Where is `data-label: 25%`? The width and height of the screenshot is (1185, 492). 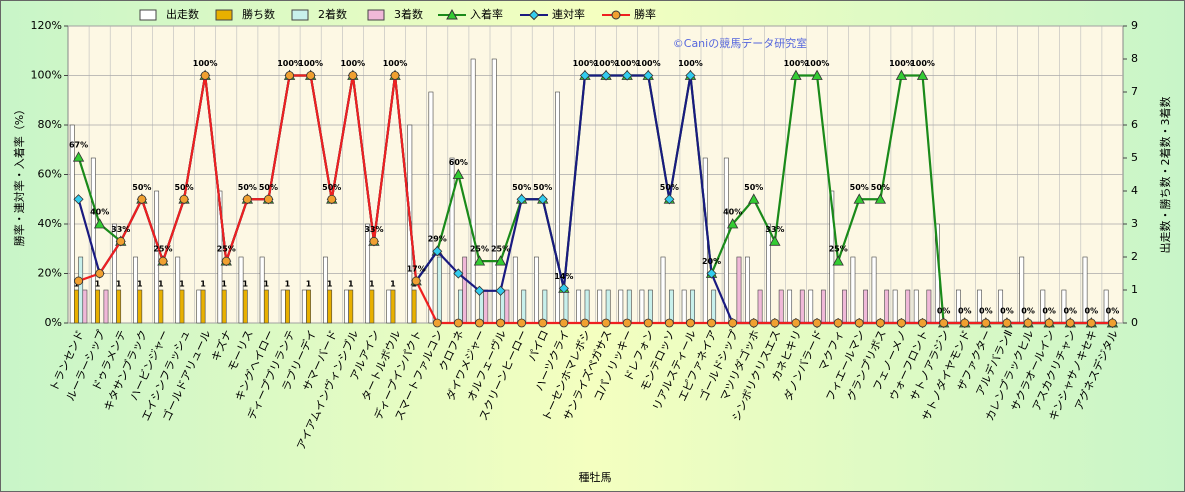
data-label: 25% is located at coordinates (500, 249).